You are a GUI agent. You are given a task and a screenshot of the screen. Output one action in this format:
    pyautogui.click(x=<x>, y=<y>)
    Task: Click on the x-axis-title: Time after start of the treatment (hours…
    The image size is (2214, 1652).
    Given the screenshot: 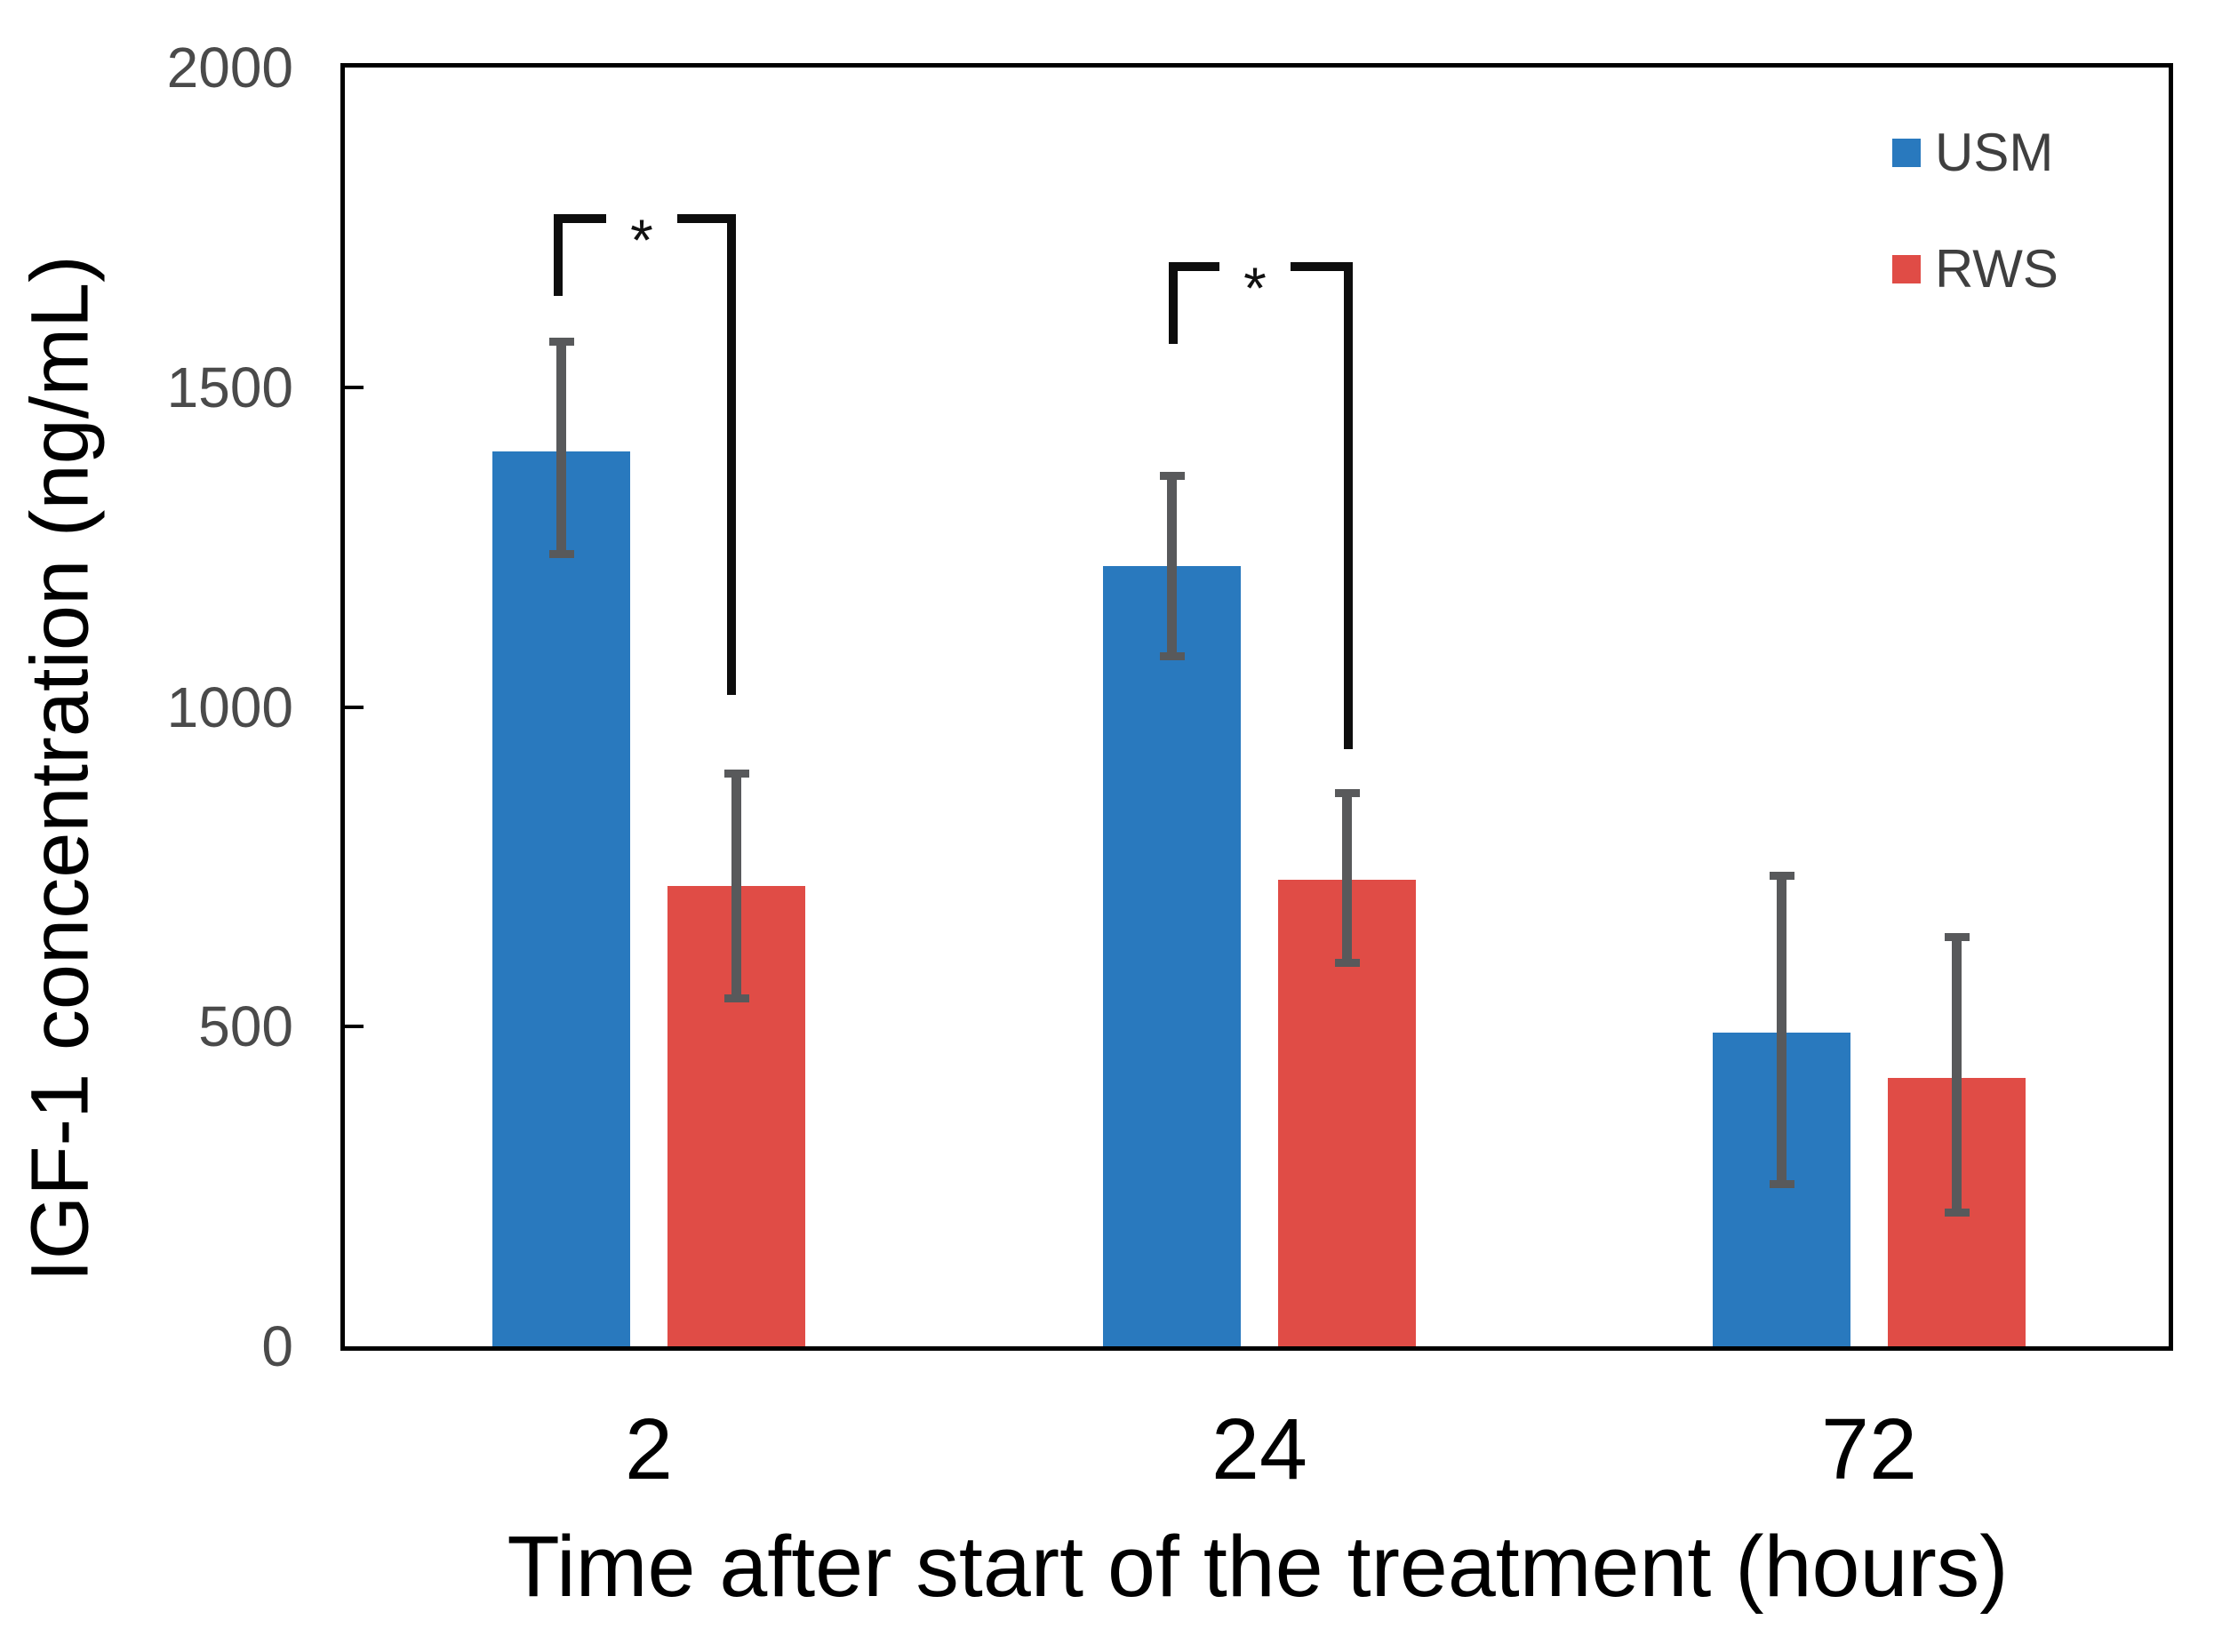 What is the action you would take?
    pyautogui.click(x=1258, y=1566)
    